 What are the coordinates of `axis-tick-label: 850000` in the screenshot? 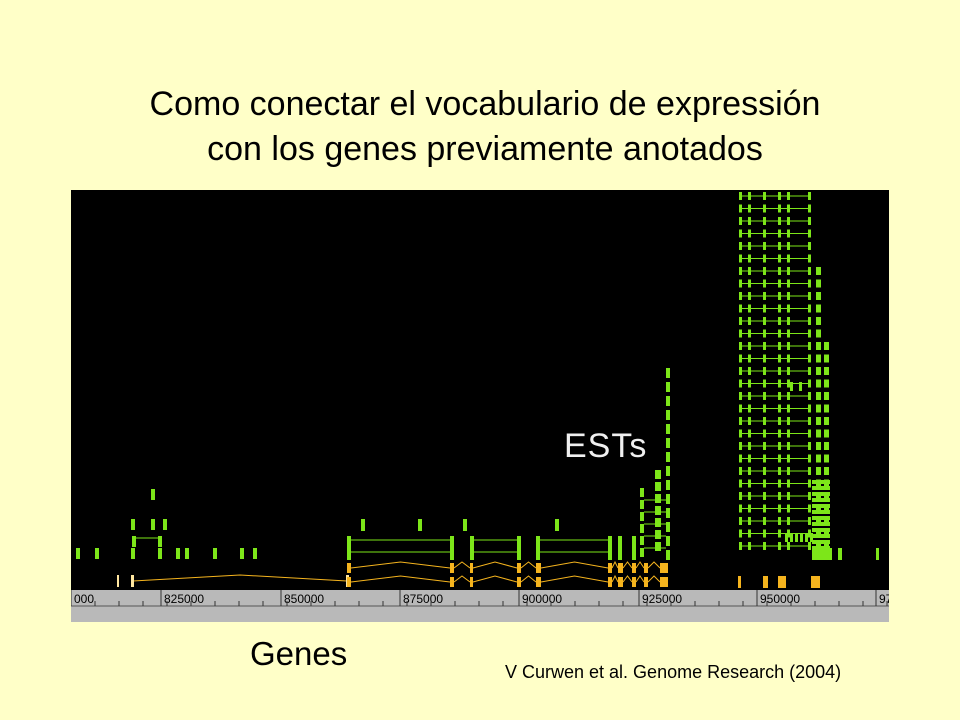 It's located at (304, 599).